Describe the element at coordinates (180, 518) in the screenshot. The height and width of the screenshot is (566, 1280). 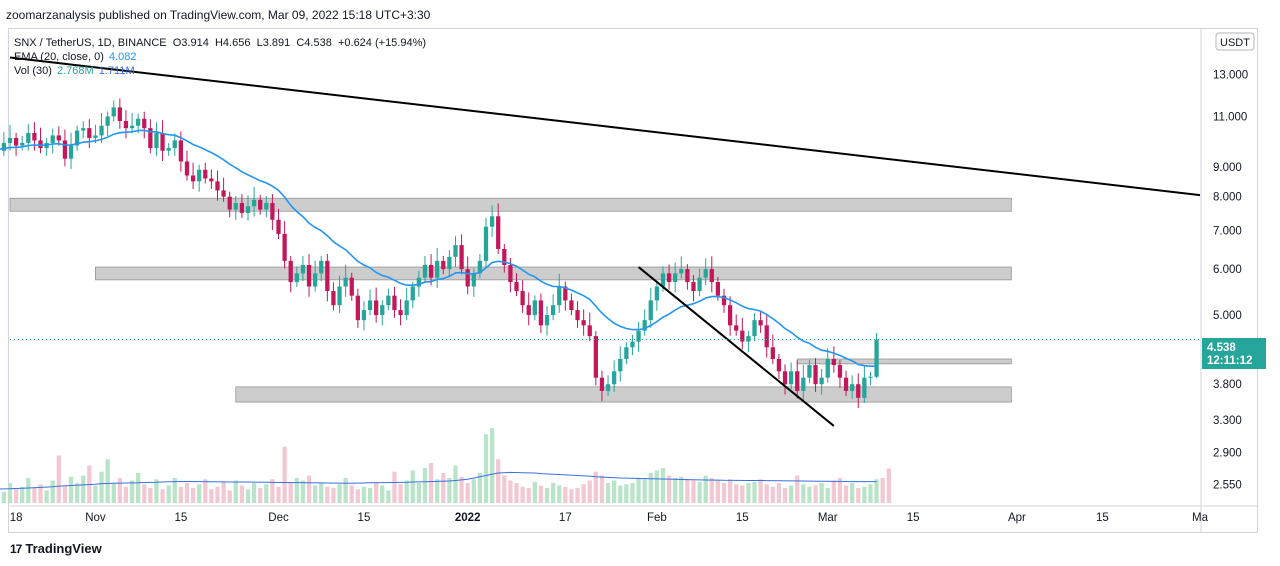
I see `time-tick-label: 15` at that location.